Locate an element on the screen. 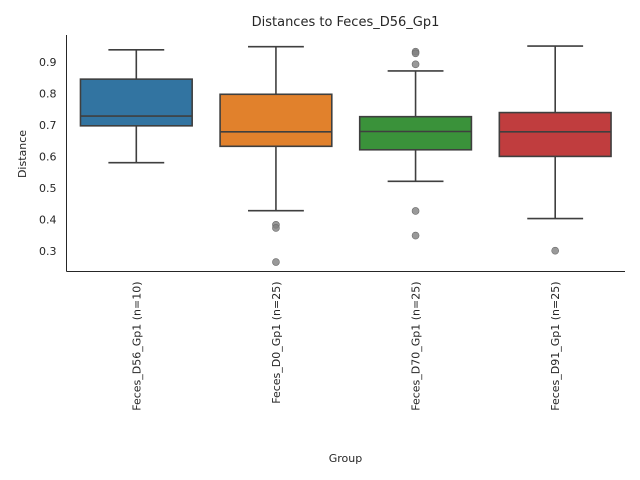 This screenshot has width=640, height=480. x-tick-label: Feces_D0_Gp1 (n=25) is located at coordinates (276, 343).